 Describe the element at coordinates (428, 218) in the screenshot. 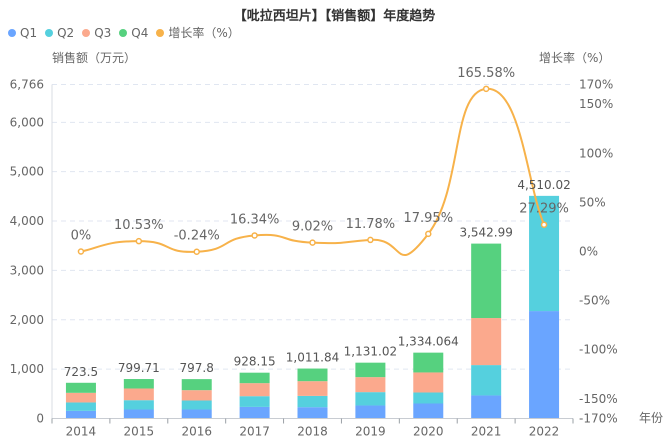

I see `growth-label: 17.95%` at that location.